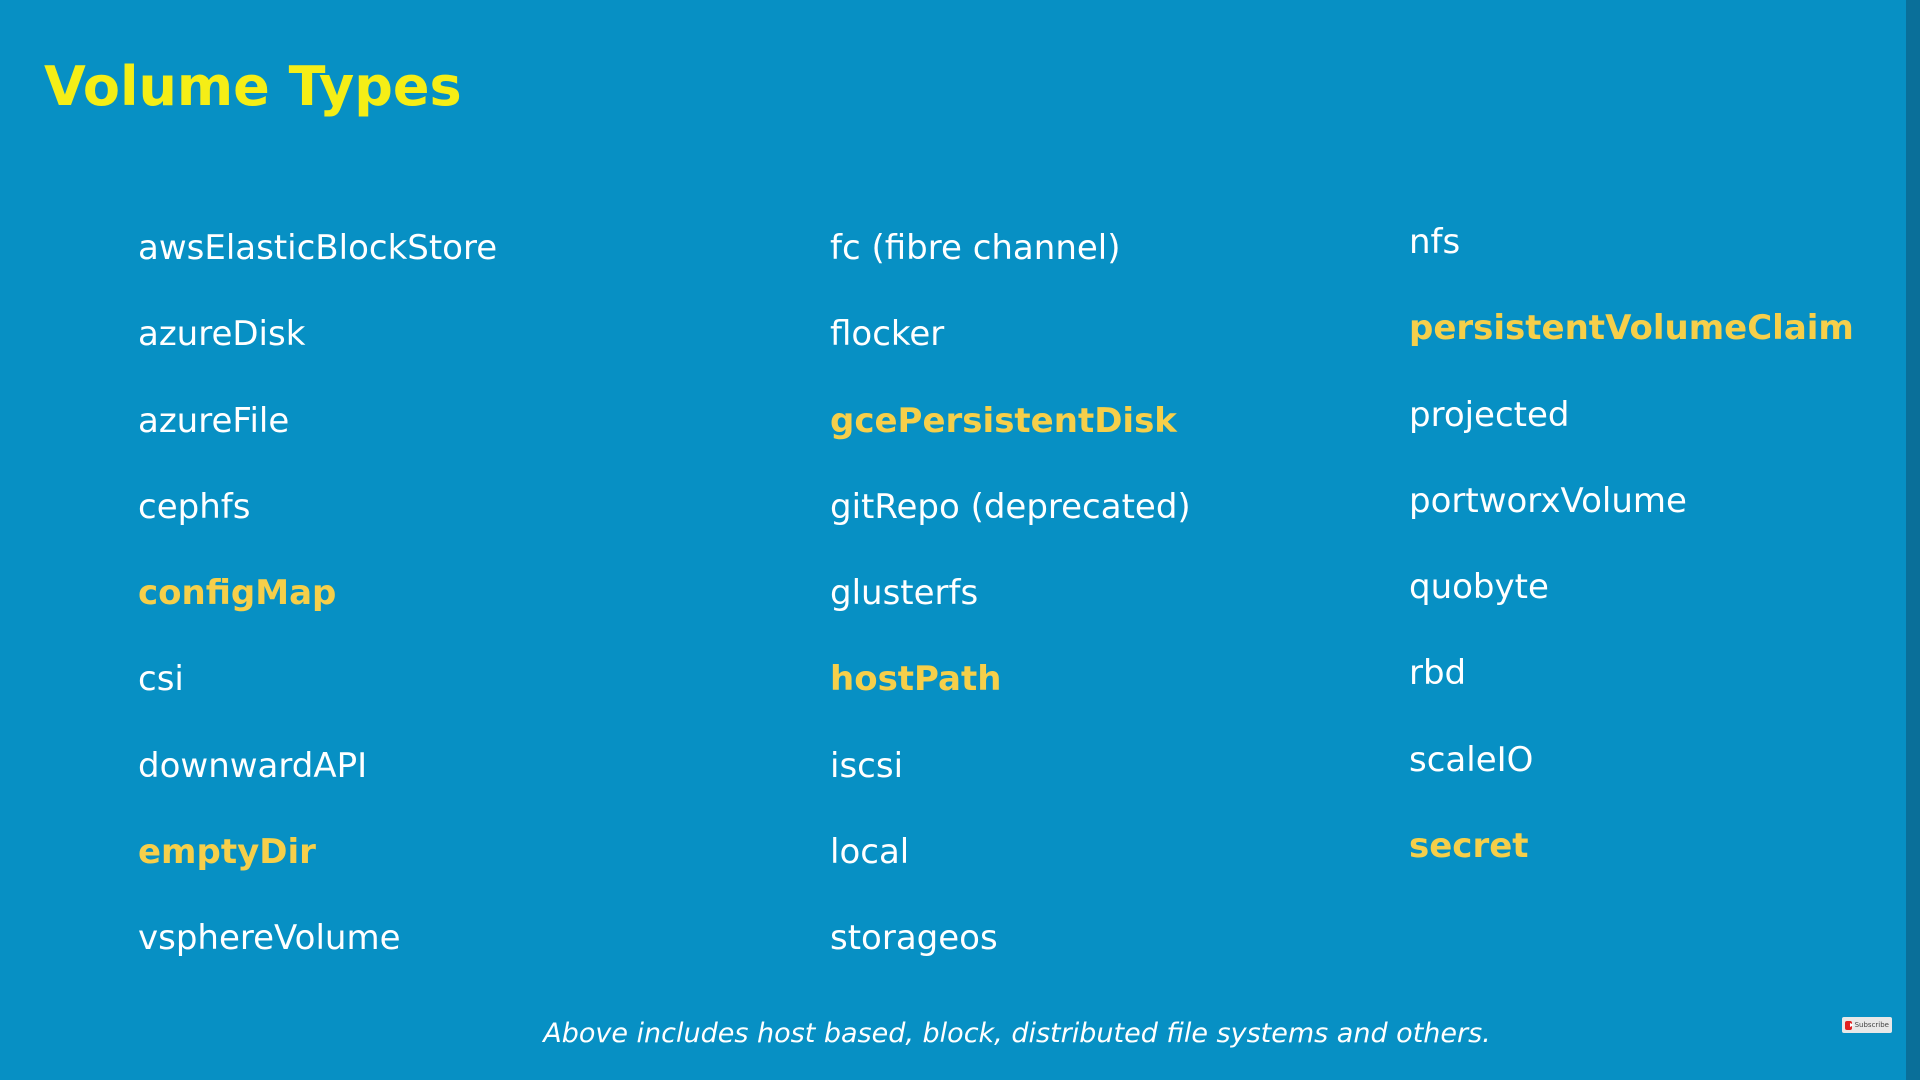 The width and height of the screenshot is (1920, 1080). Describe the element at coordinates (914, 938) in the screenshot. I see `volume-type-item: storageos` at that location.